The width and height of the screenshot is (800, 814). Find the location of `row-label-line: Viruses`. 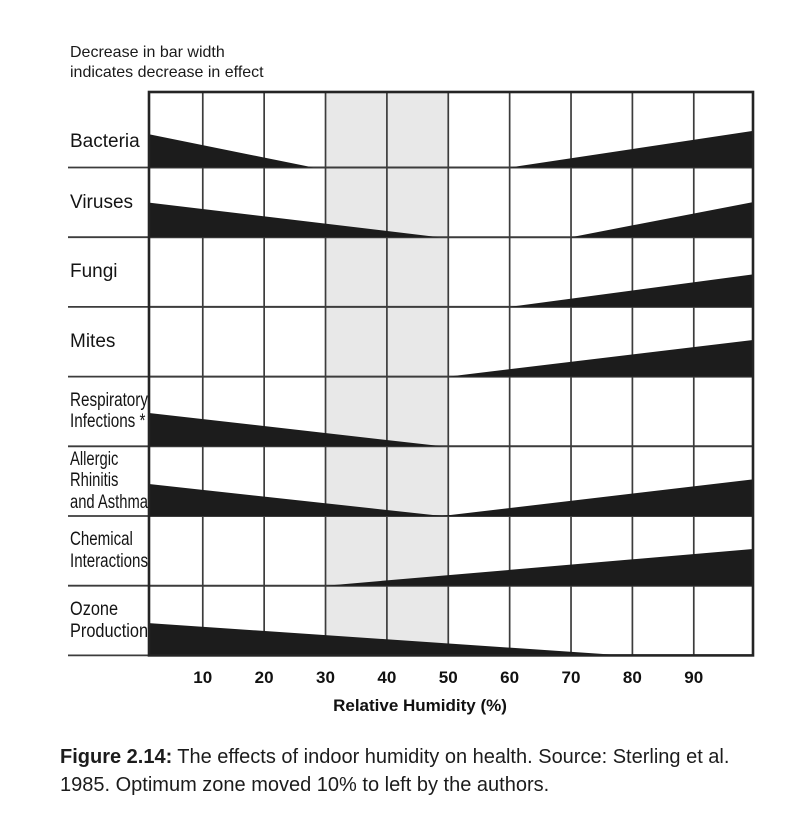

row-label-line: Viruses is located at coordinates (102, 202).